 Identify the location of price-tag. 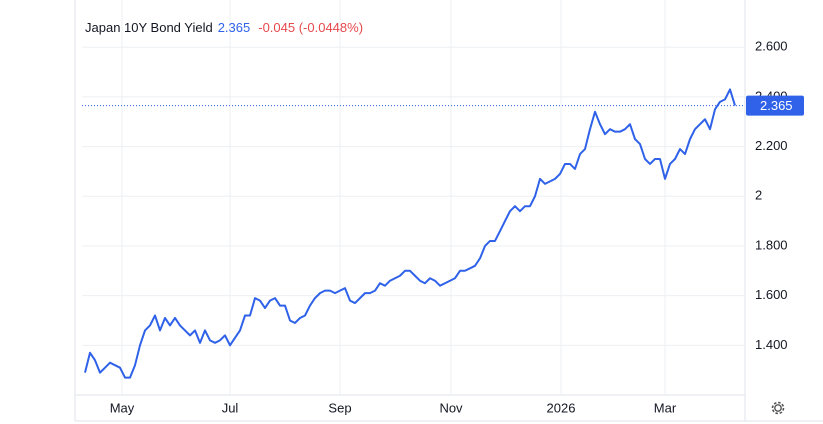
(775, 105).